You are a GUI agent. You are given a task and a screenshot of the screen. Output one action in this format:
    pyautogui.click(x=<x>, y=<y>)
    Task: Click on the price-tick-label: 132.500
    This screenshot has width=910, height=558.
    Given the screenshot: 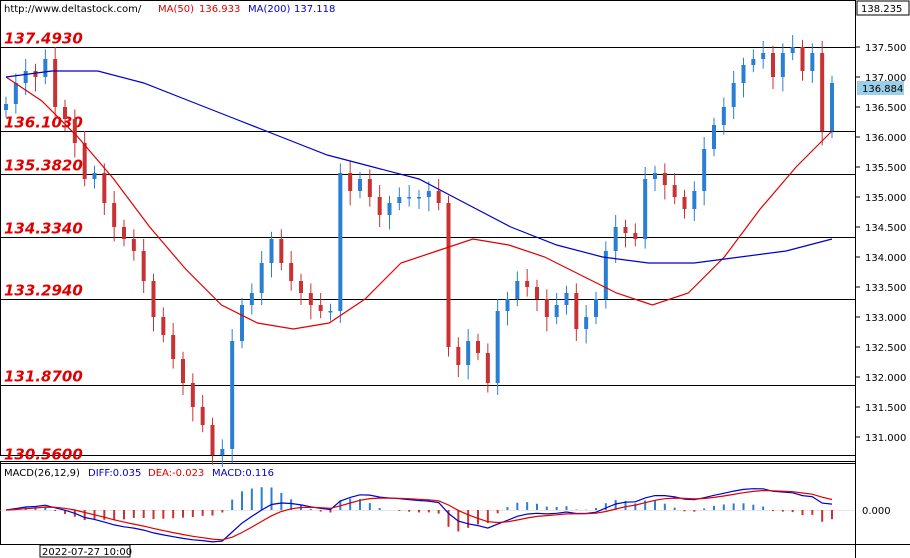 What is the action you would take?
    pyautogui.click(x=885, y=348)
    